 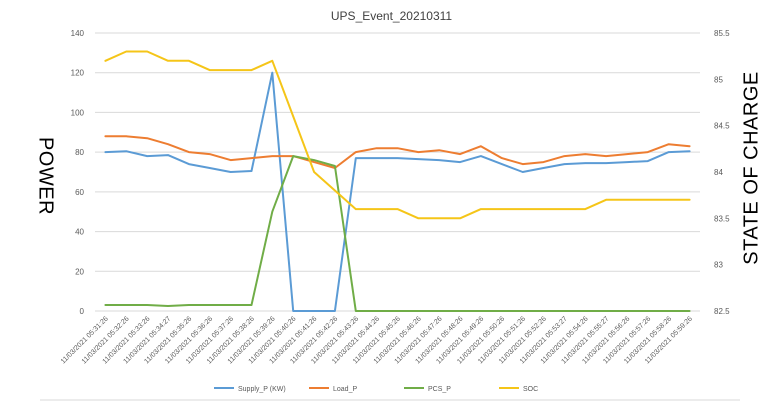 I want to click on y2-tick-label: 85, so click(x=718, y=79).